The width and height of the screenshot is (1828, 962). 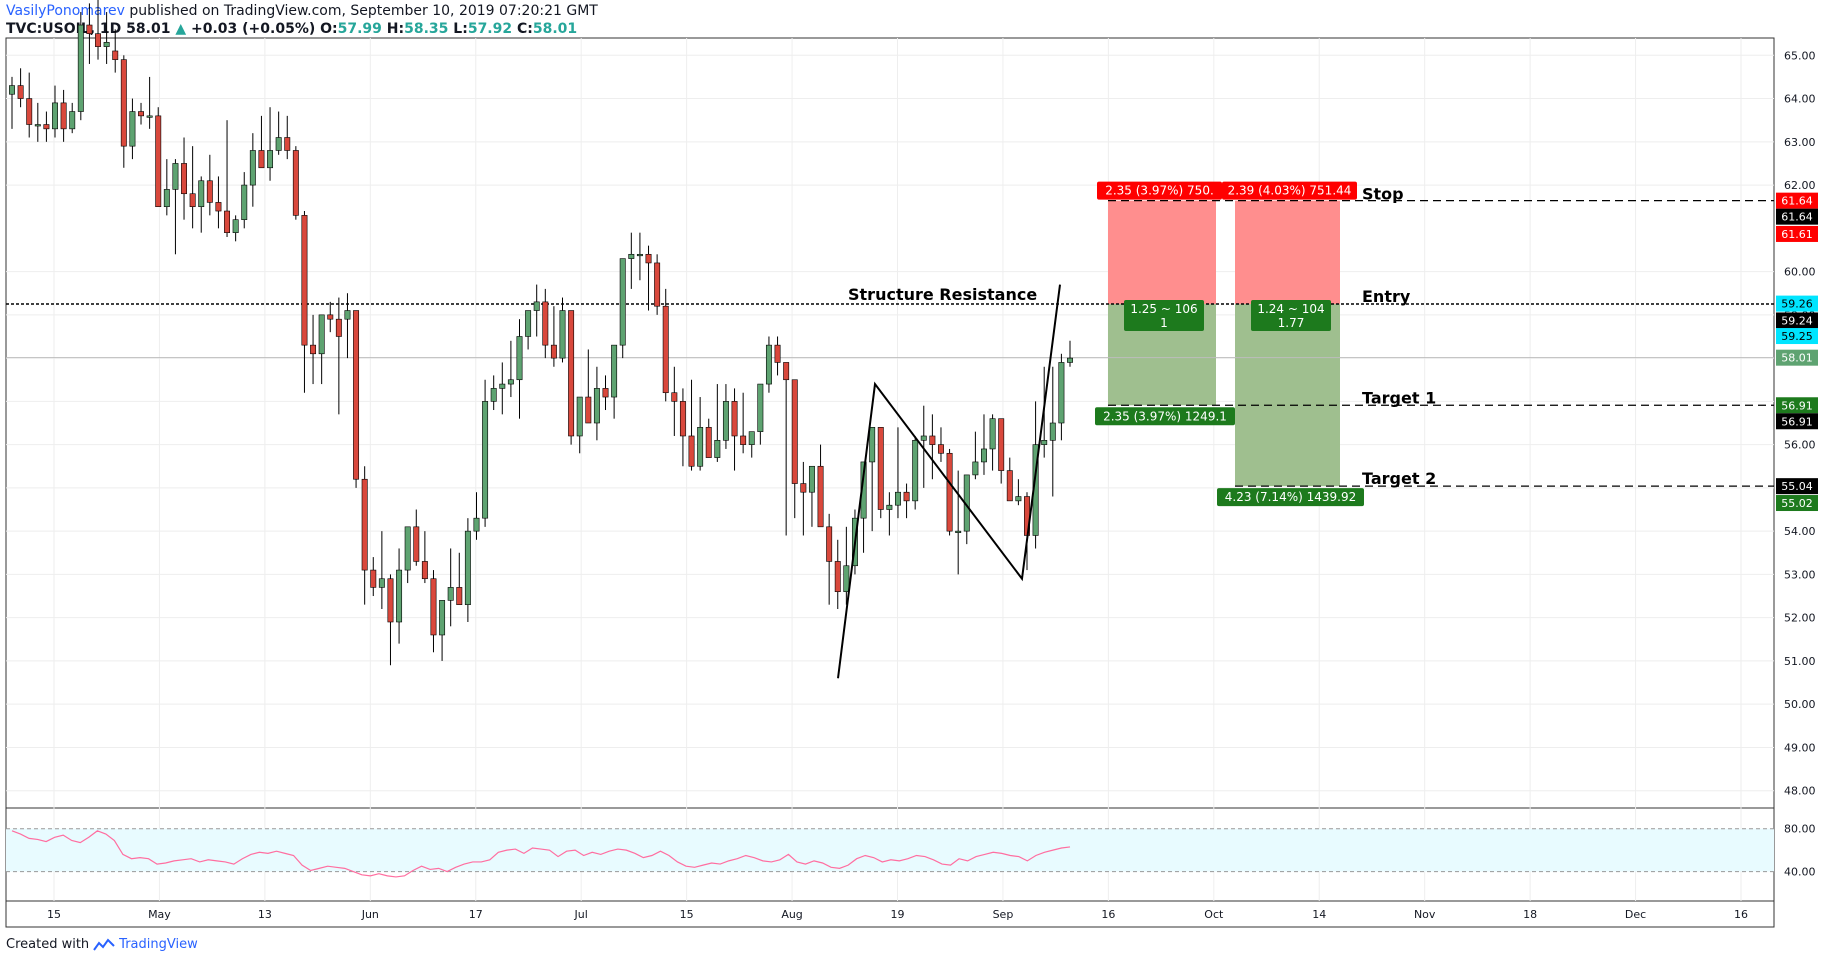 I want to click on reward-label-bg, so click(x=1165, y=416).